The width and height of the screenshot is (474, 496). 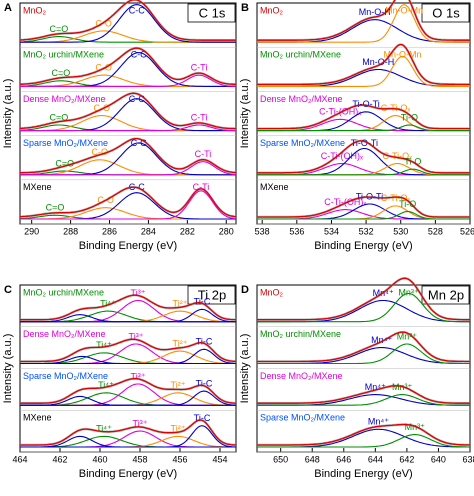 What do you see at coordinates (226, 231) in the screenshot?
I see `x-tick-label: 280` at bounding box center [226, 231].